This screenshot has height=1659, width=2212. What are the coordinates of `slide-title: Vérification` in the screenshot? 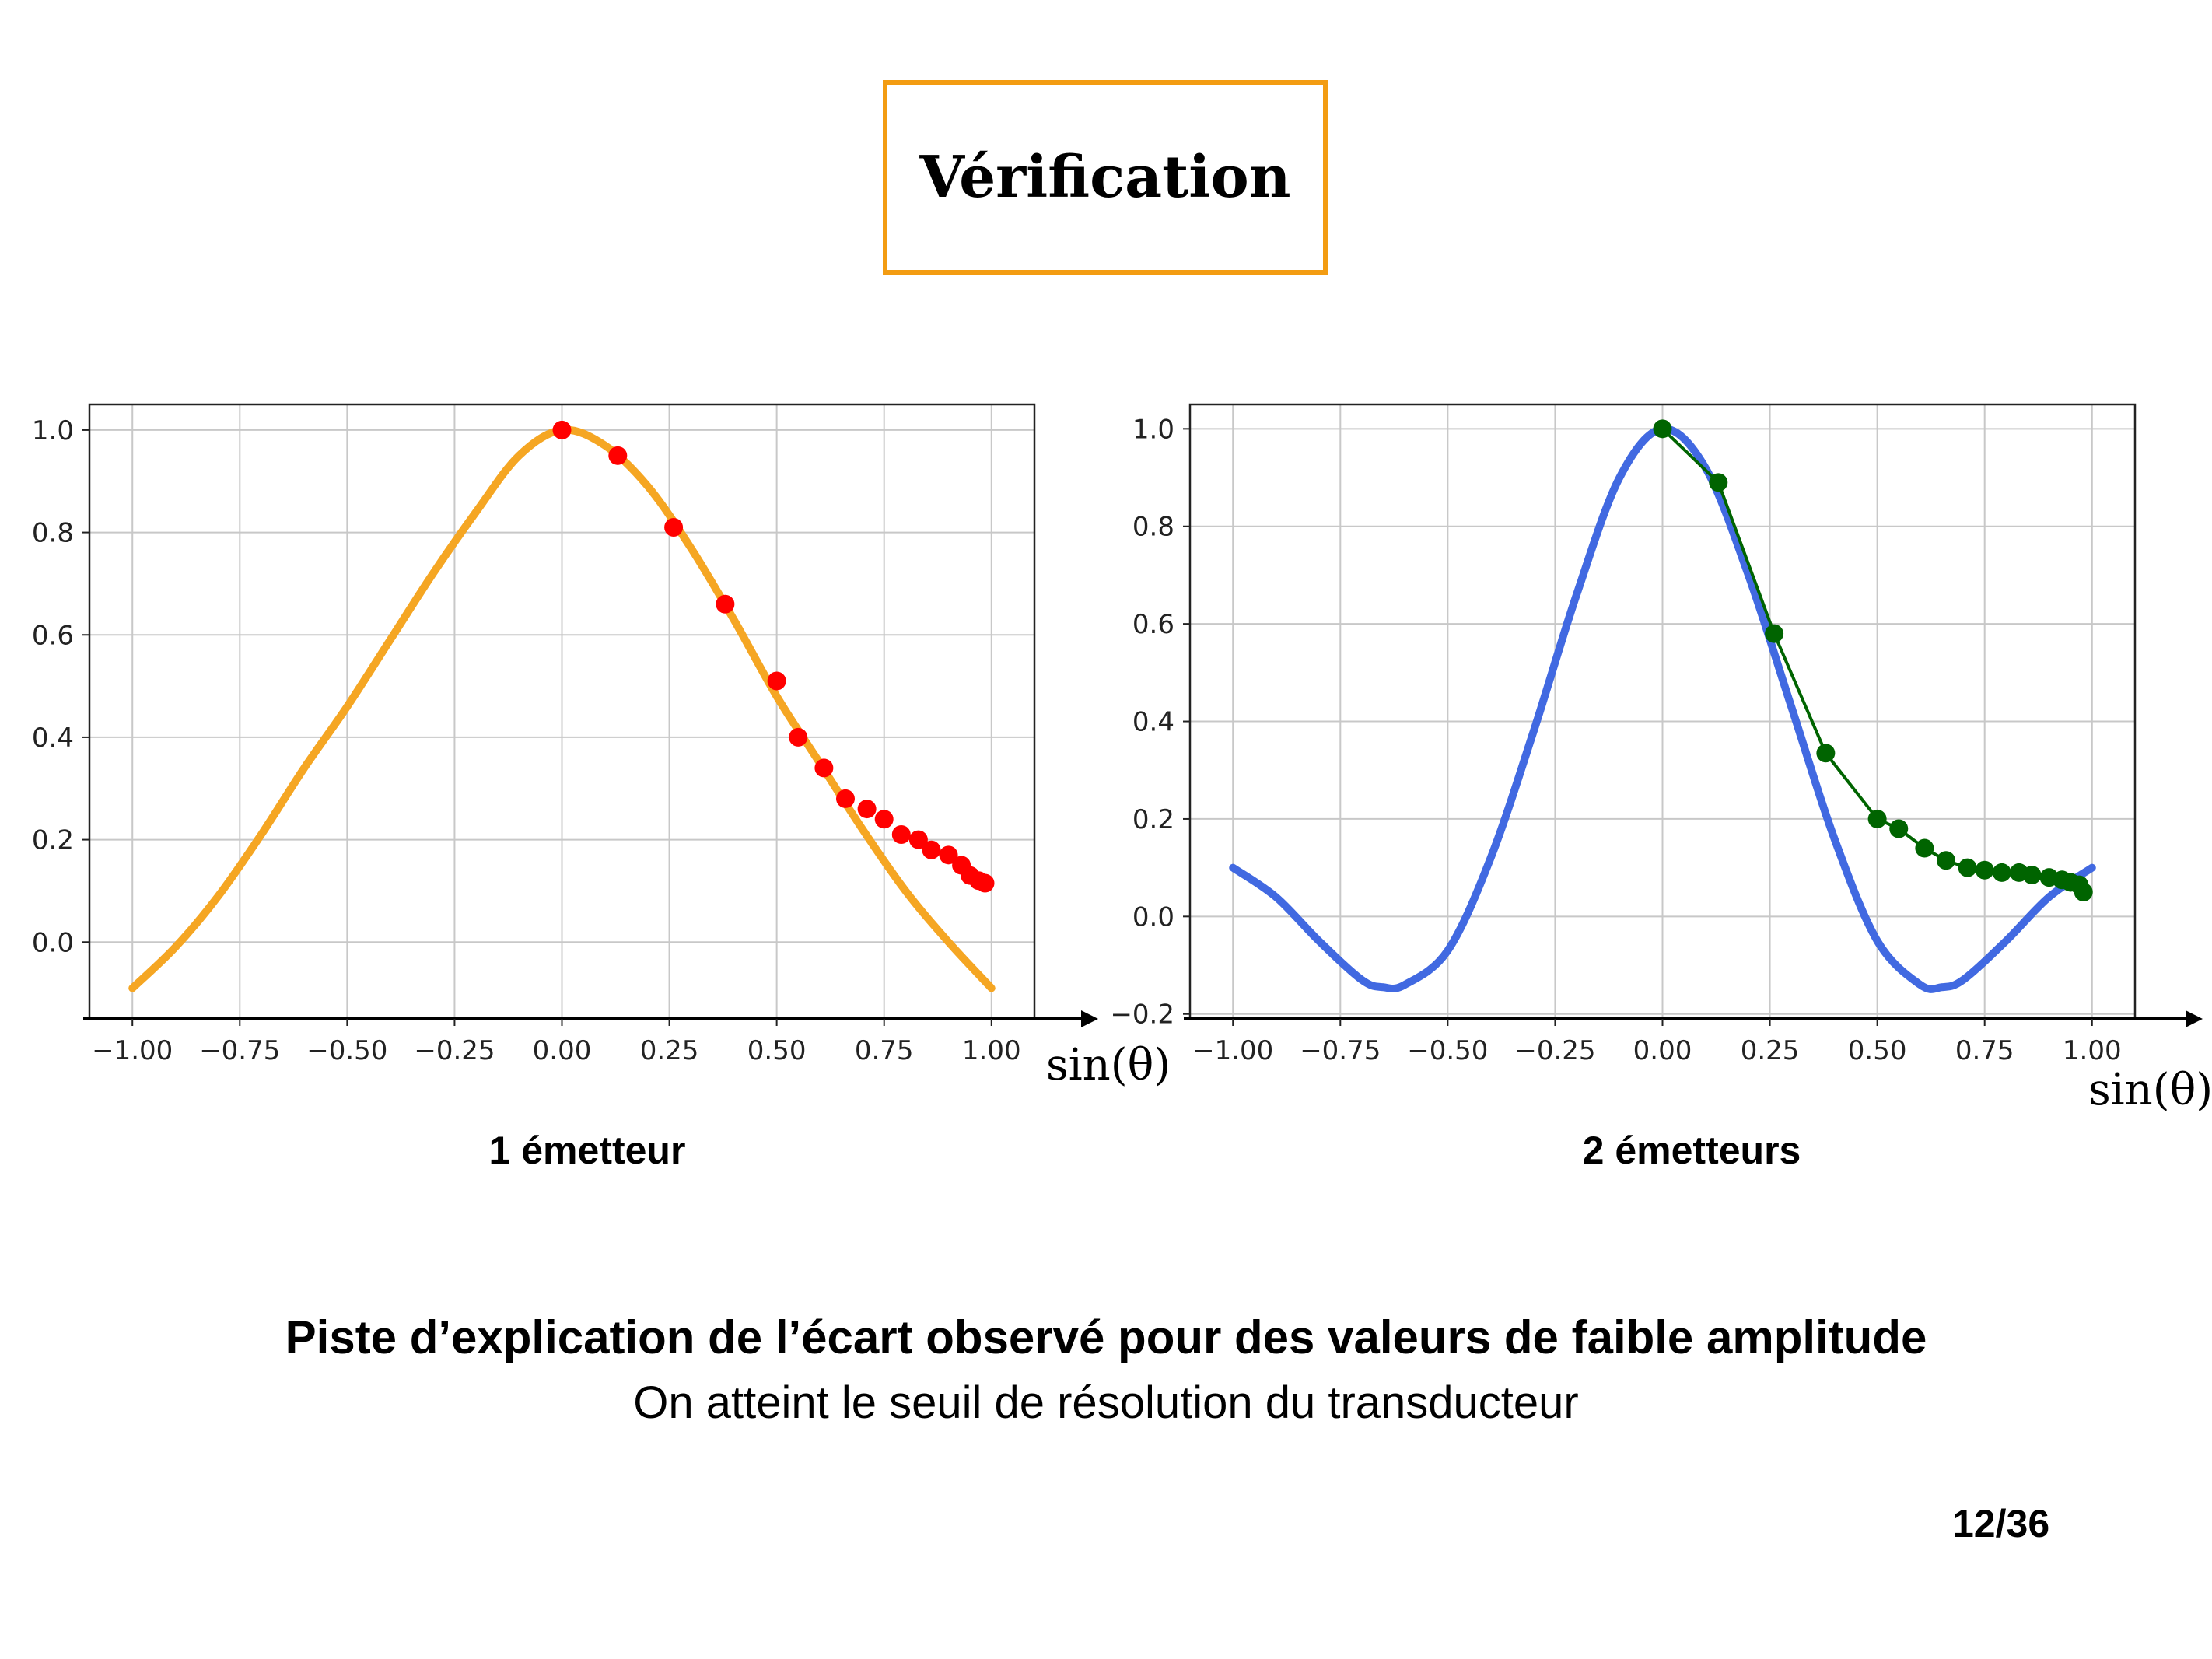 It's located at (1105, 177).